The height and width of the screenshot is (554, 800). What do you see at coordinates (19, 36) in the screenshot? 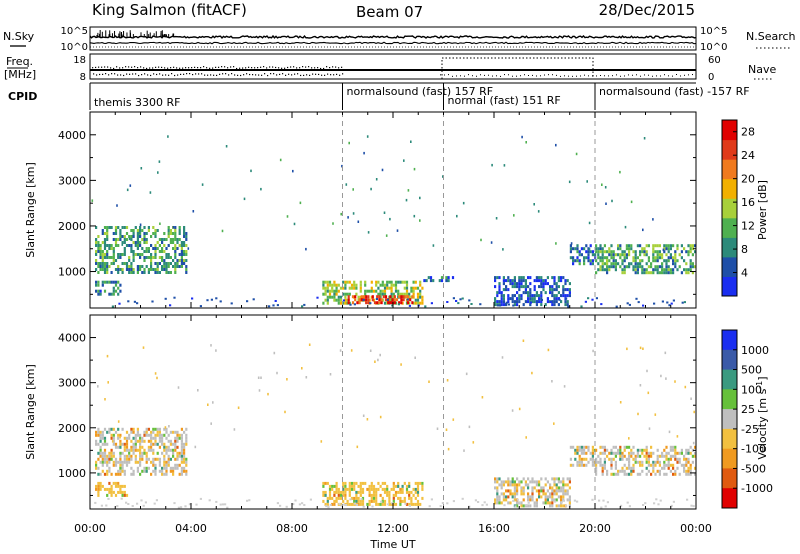
I see `nsky-label: N.Sky` at bounding box center [19, 36].